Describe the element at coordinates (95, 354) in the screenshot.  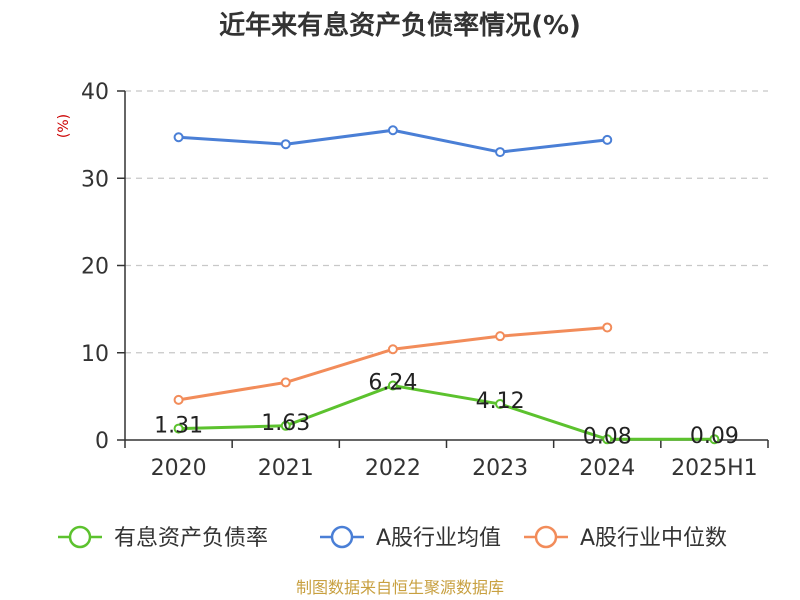
I see `y-tick-label: 10` at that location.